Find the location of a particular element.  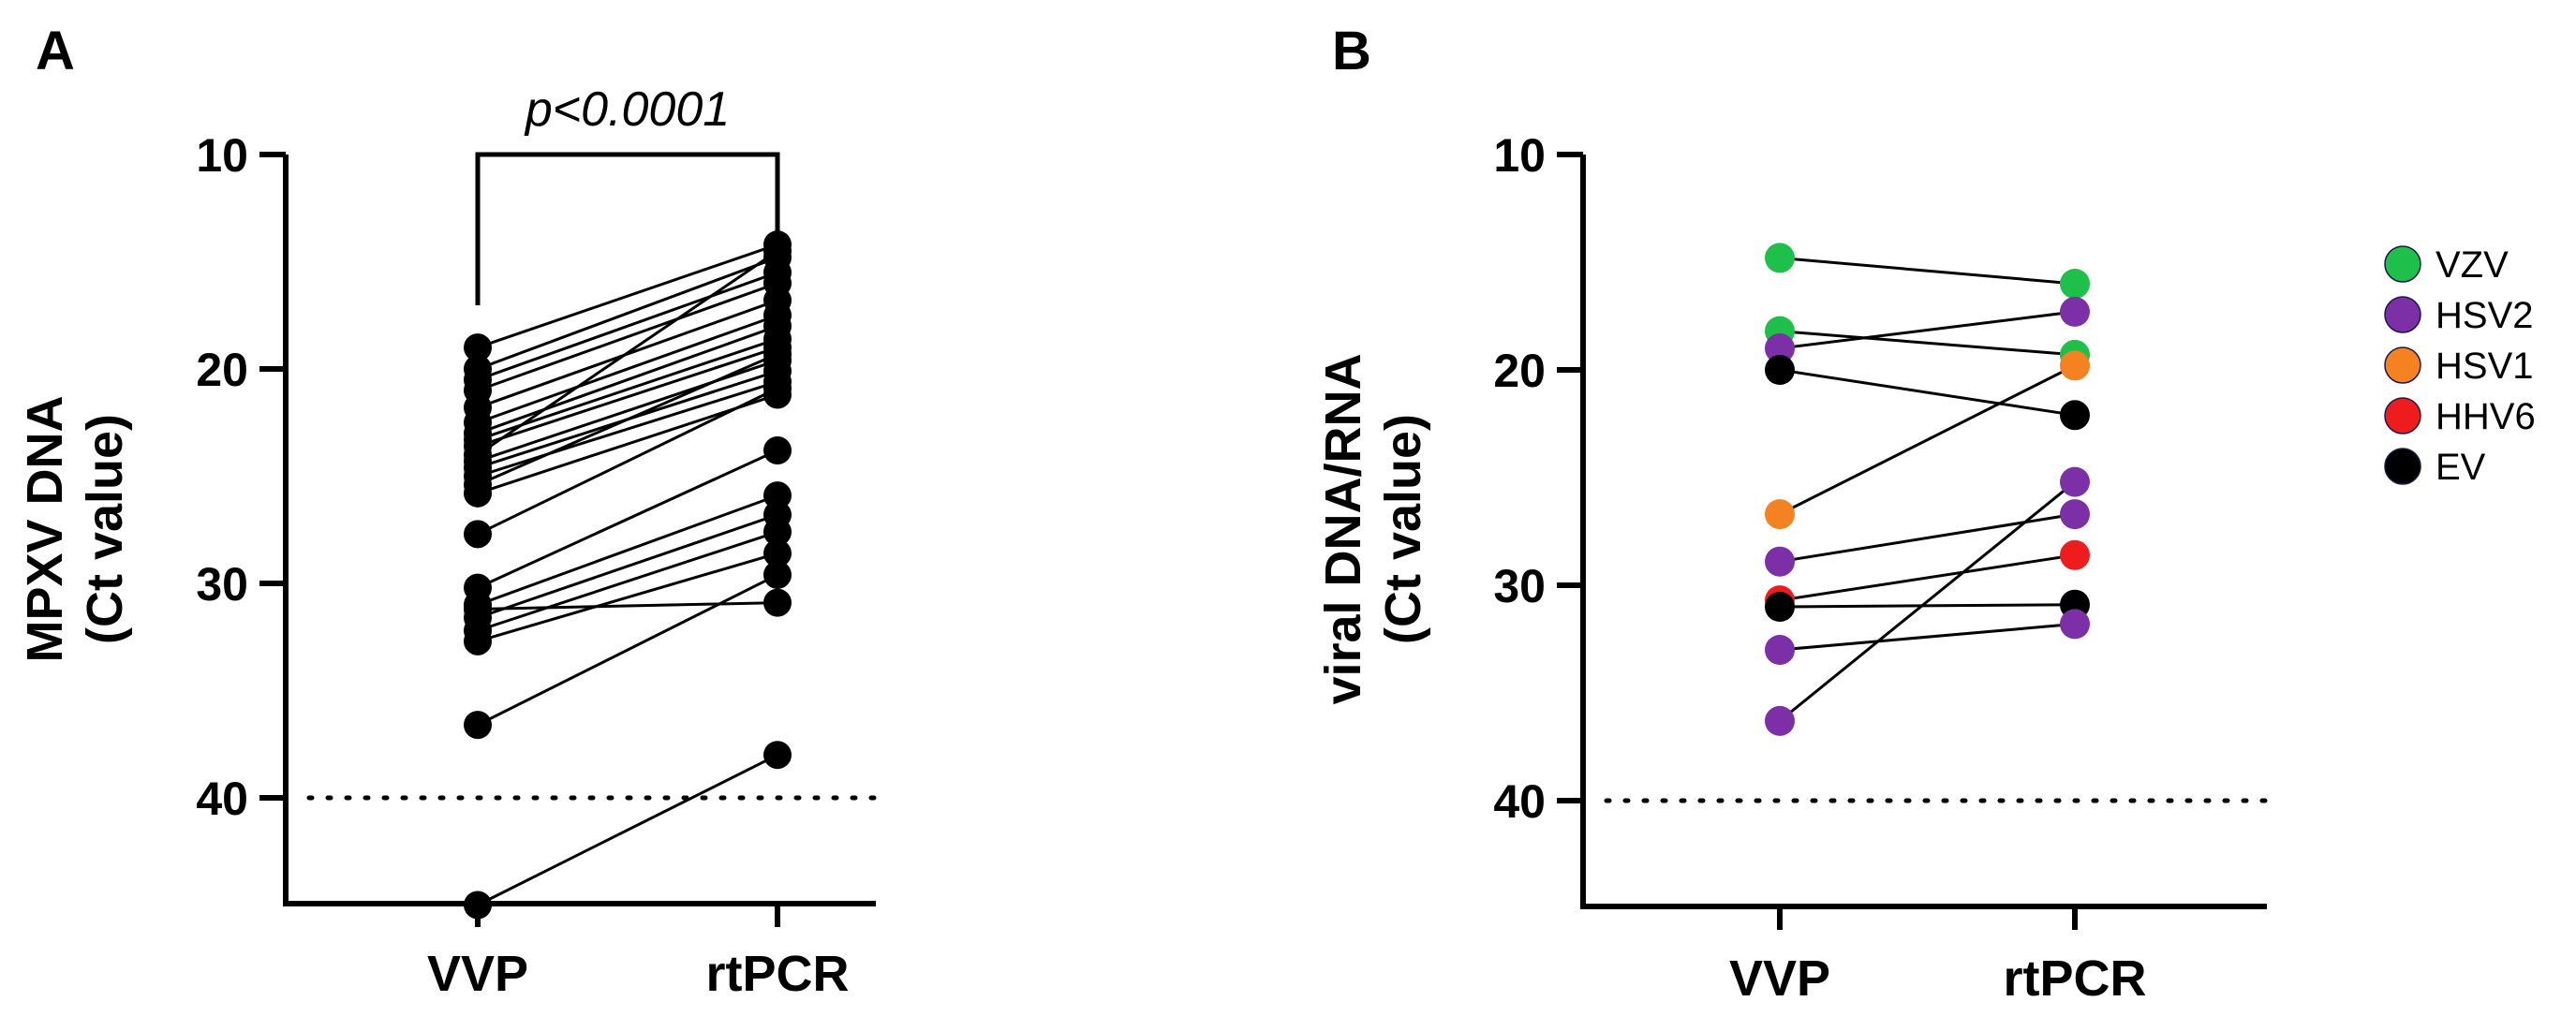

panel-a-y-title-line2: (Ct value) is located at coordinates (105, 529).